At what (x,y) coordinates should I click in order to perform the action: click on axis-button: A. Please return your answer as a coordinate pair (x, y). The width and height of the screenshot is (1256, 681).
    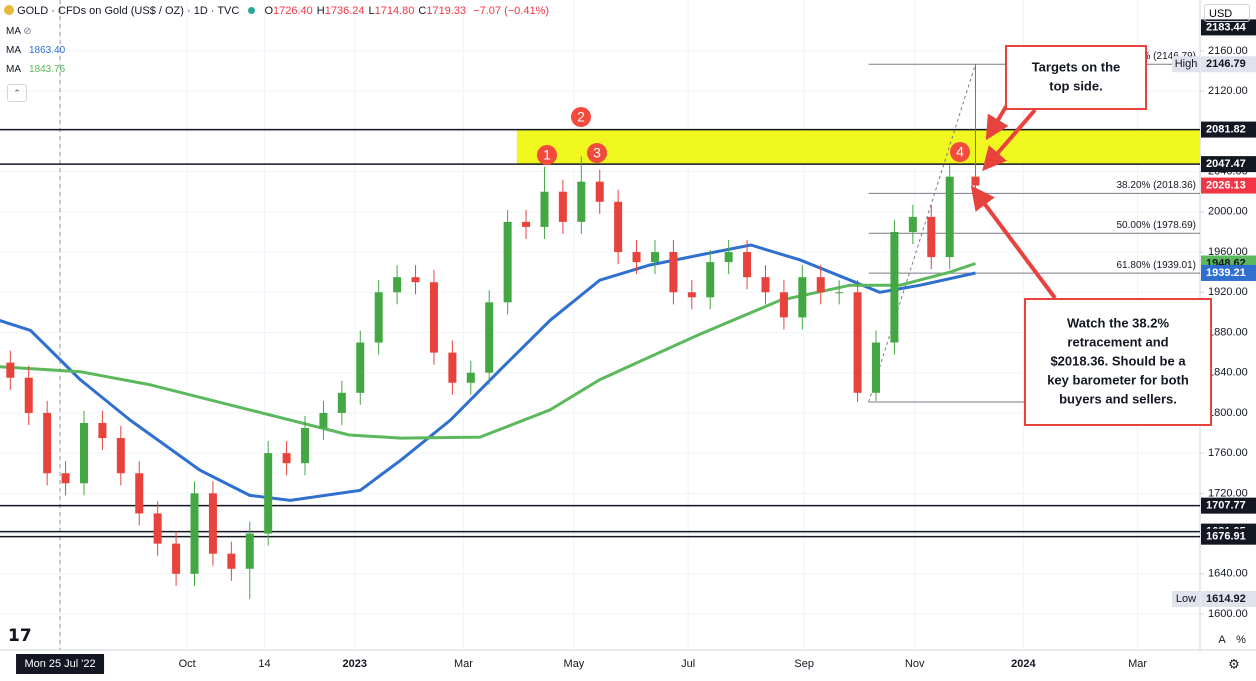
    Looking at the image, I should click on (1222, 640).